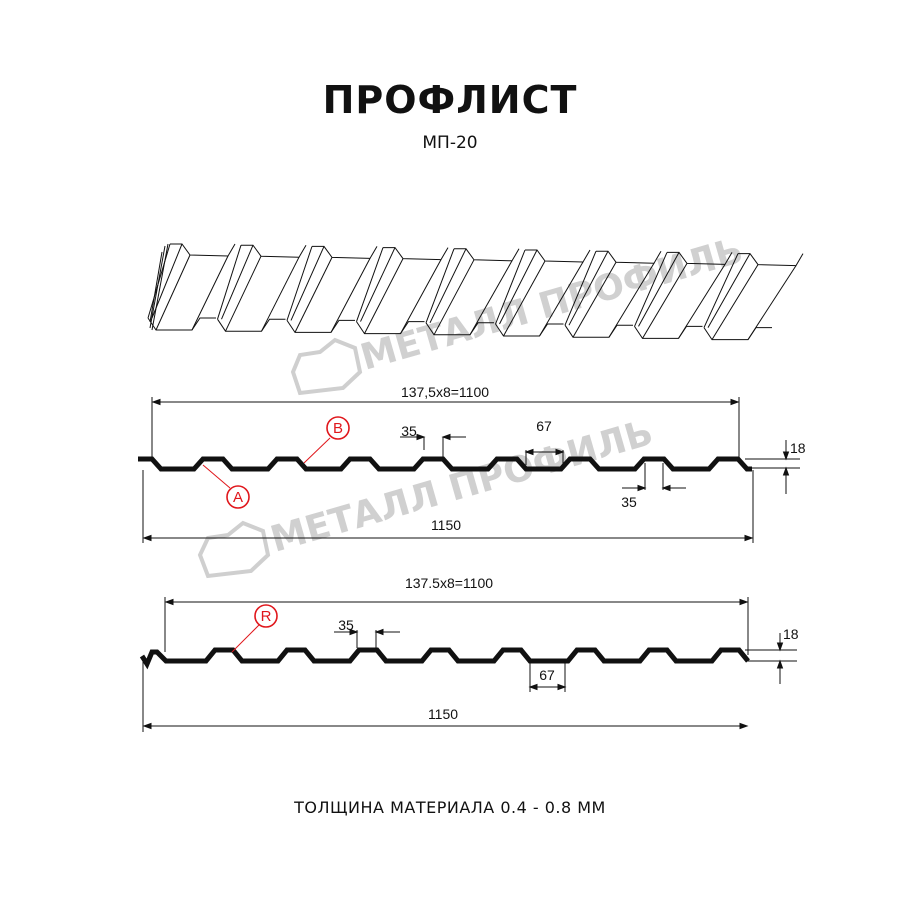  I want to click on sheet-edge, so click(159, 287).